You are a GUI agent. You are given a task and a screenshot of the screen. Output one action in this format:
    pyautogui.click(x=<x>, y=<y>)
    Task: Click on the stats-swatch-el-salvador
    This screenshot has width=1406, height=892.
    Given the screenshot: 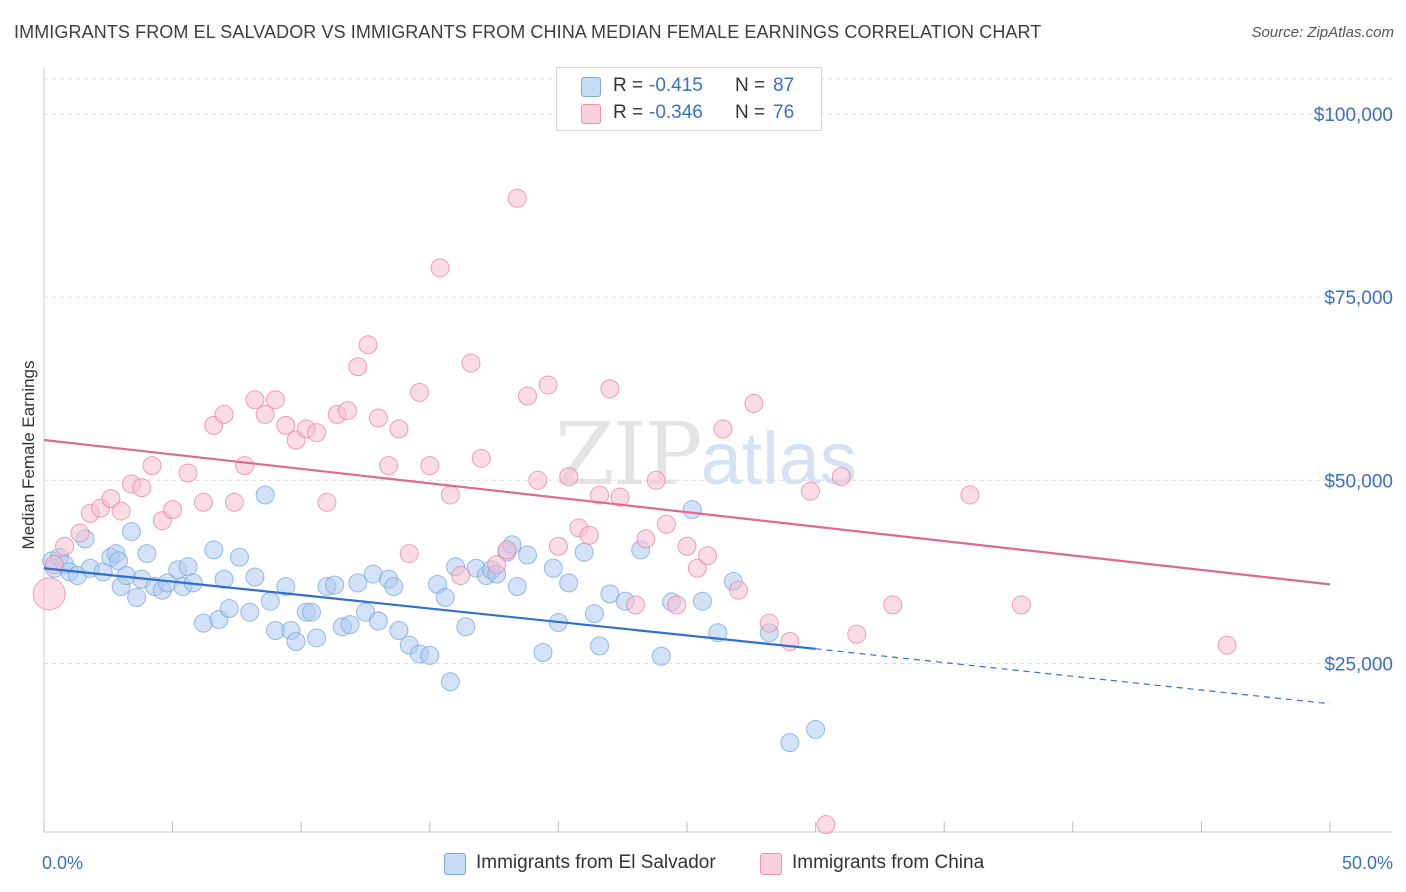 What is the action you would take?
    pyautogui.click(x=591, y=87)
    